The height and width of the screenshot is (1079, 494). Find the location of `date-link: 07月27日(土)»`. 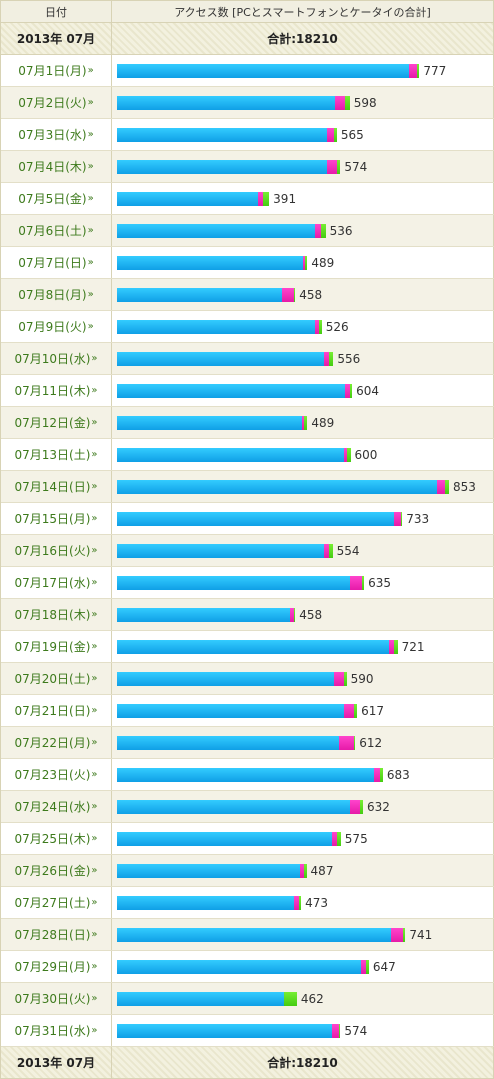

date-link: 07月27日(土)» is located at coordinates (56, 902).